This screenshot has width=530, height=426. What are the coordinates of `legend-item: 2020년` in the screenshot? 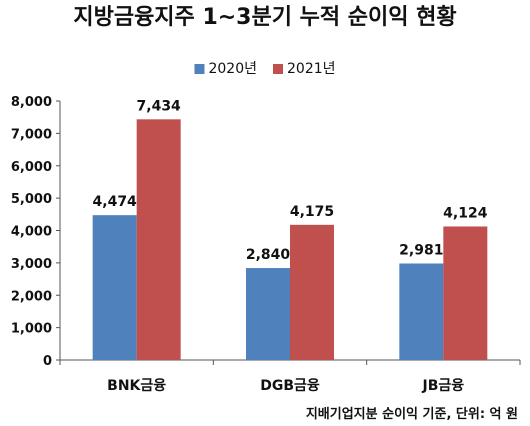 It's located at (225, 69).